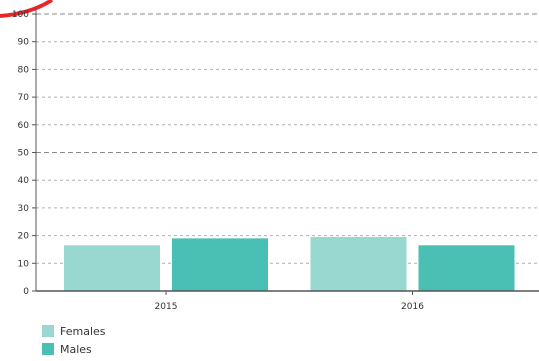 The width and height of the screenshot is (539, 361). I want to click on y-tick-label-50: 50, so click(24, 154).